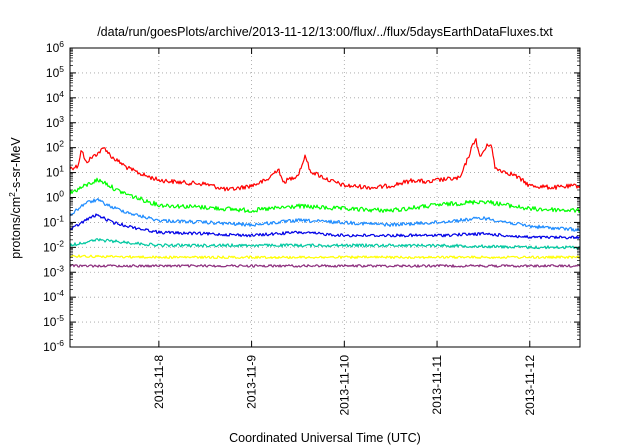 This screenshot has height=448, width=640. Describe the element at coordinates (61, 144) in the screenshot. I see `y-tick-exponent: 2` at that location.